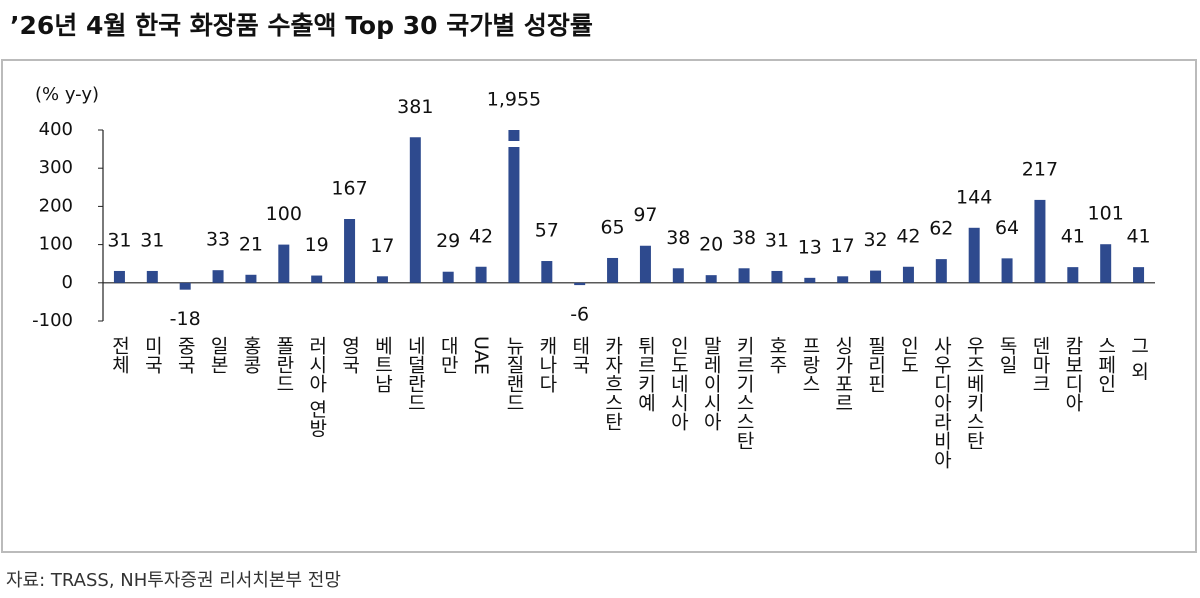 Image resolution: width=1200 pixels, height=598 pixels. Describe the element at coordinates (711, 383) in the screenshot. I see `x-tick-label: 말레이시아` at that location.